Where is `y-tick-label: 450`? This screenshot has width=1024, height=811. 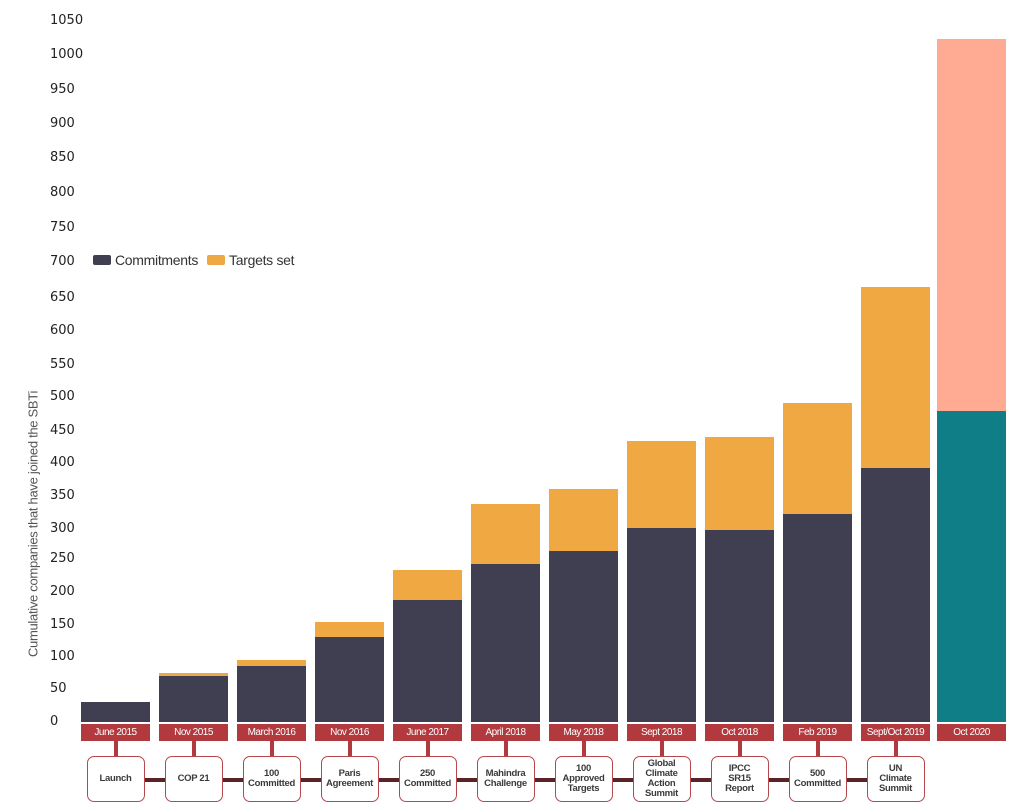 y-tick-label: 450 is located at coordinates (62, 430).